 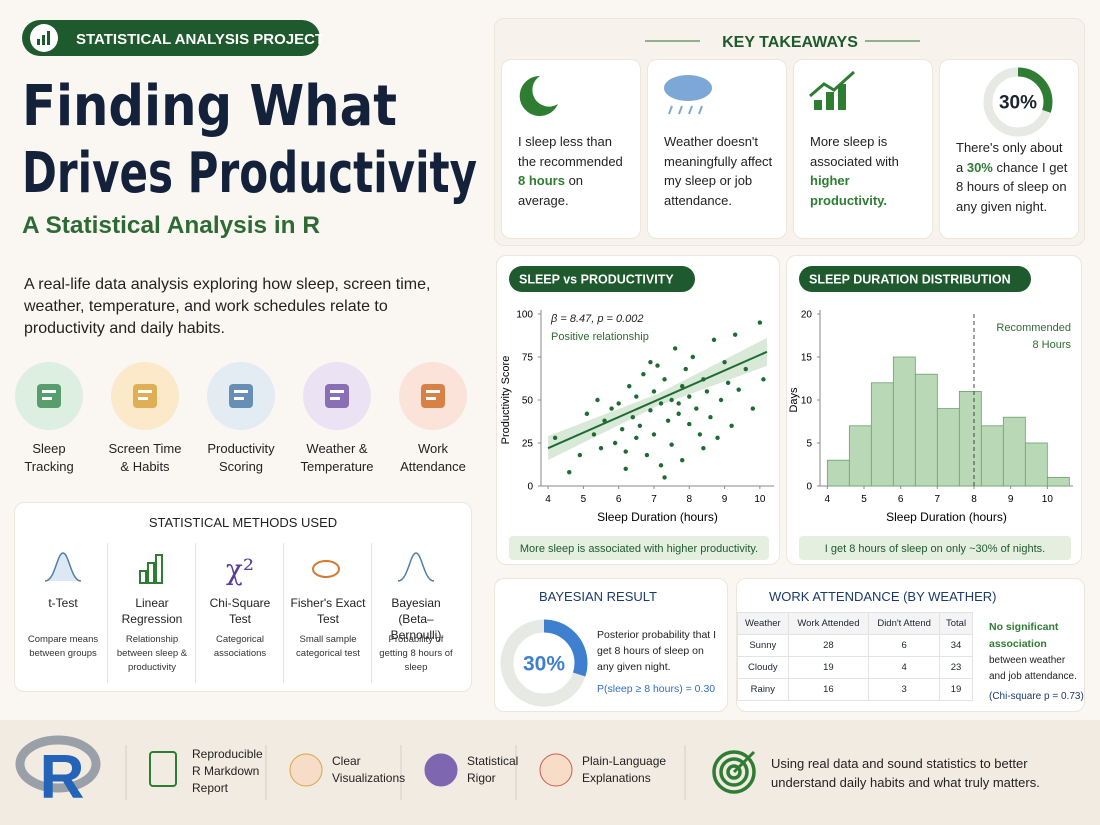 What do you see at coordinates (243, 522) in the screenshot?
I see `methods-title: STATISTICAL METHODS USED` at bounding box center [243, 522].